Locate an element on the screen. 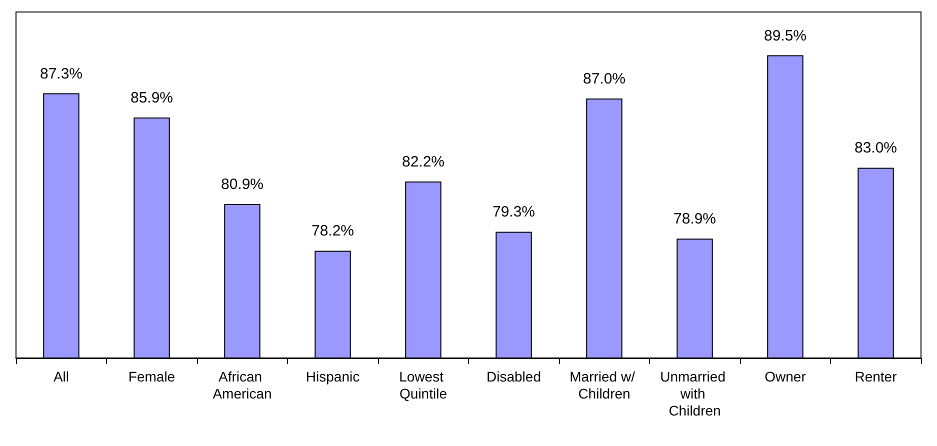  data-label: 78.2% is located at coordinates (332, 231).